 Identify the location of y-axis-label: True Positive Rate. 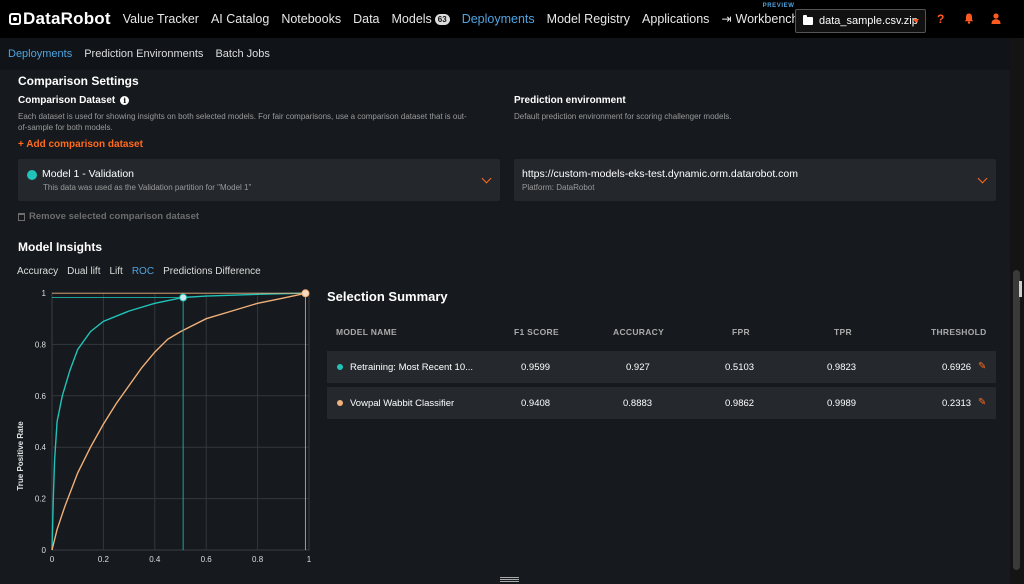
(20, 456).